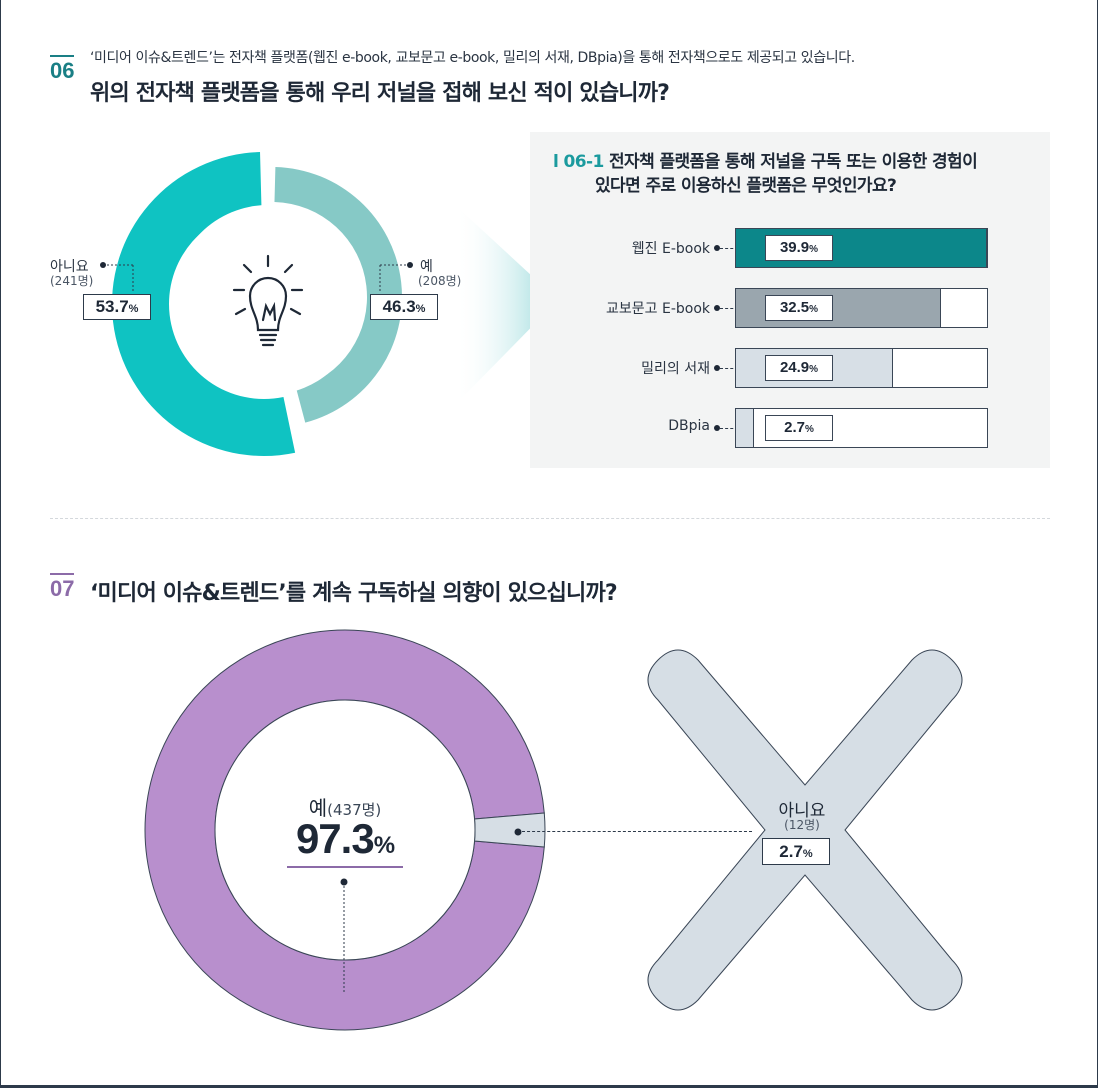 Image resolution: width=1100 pixels, height=1090 pixels. What do you see at coordinates (62, 69) in the screenshot?
I see `q06-number: 06` at bounding box center [62, 69].